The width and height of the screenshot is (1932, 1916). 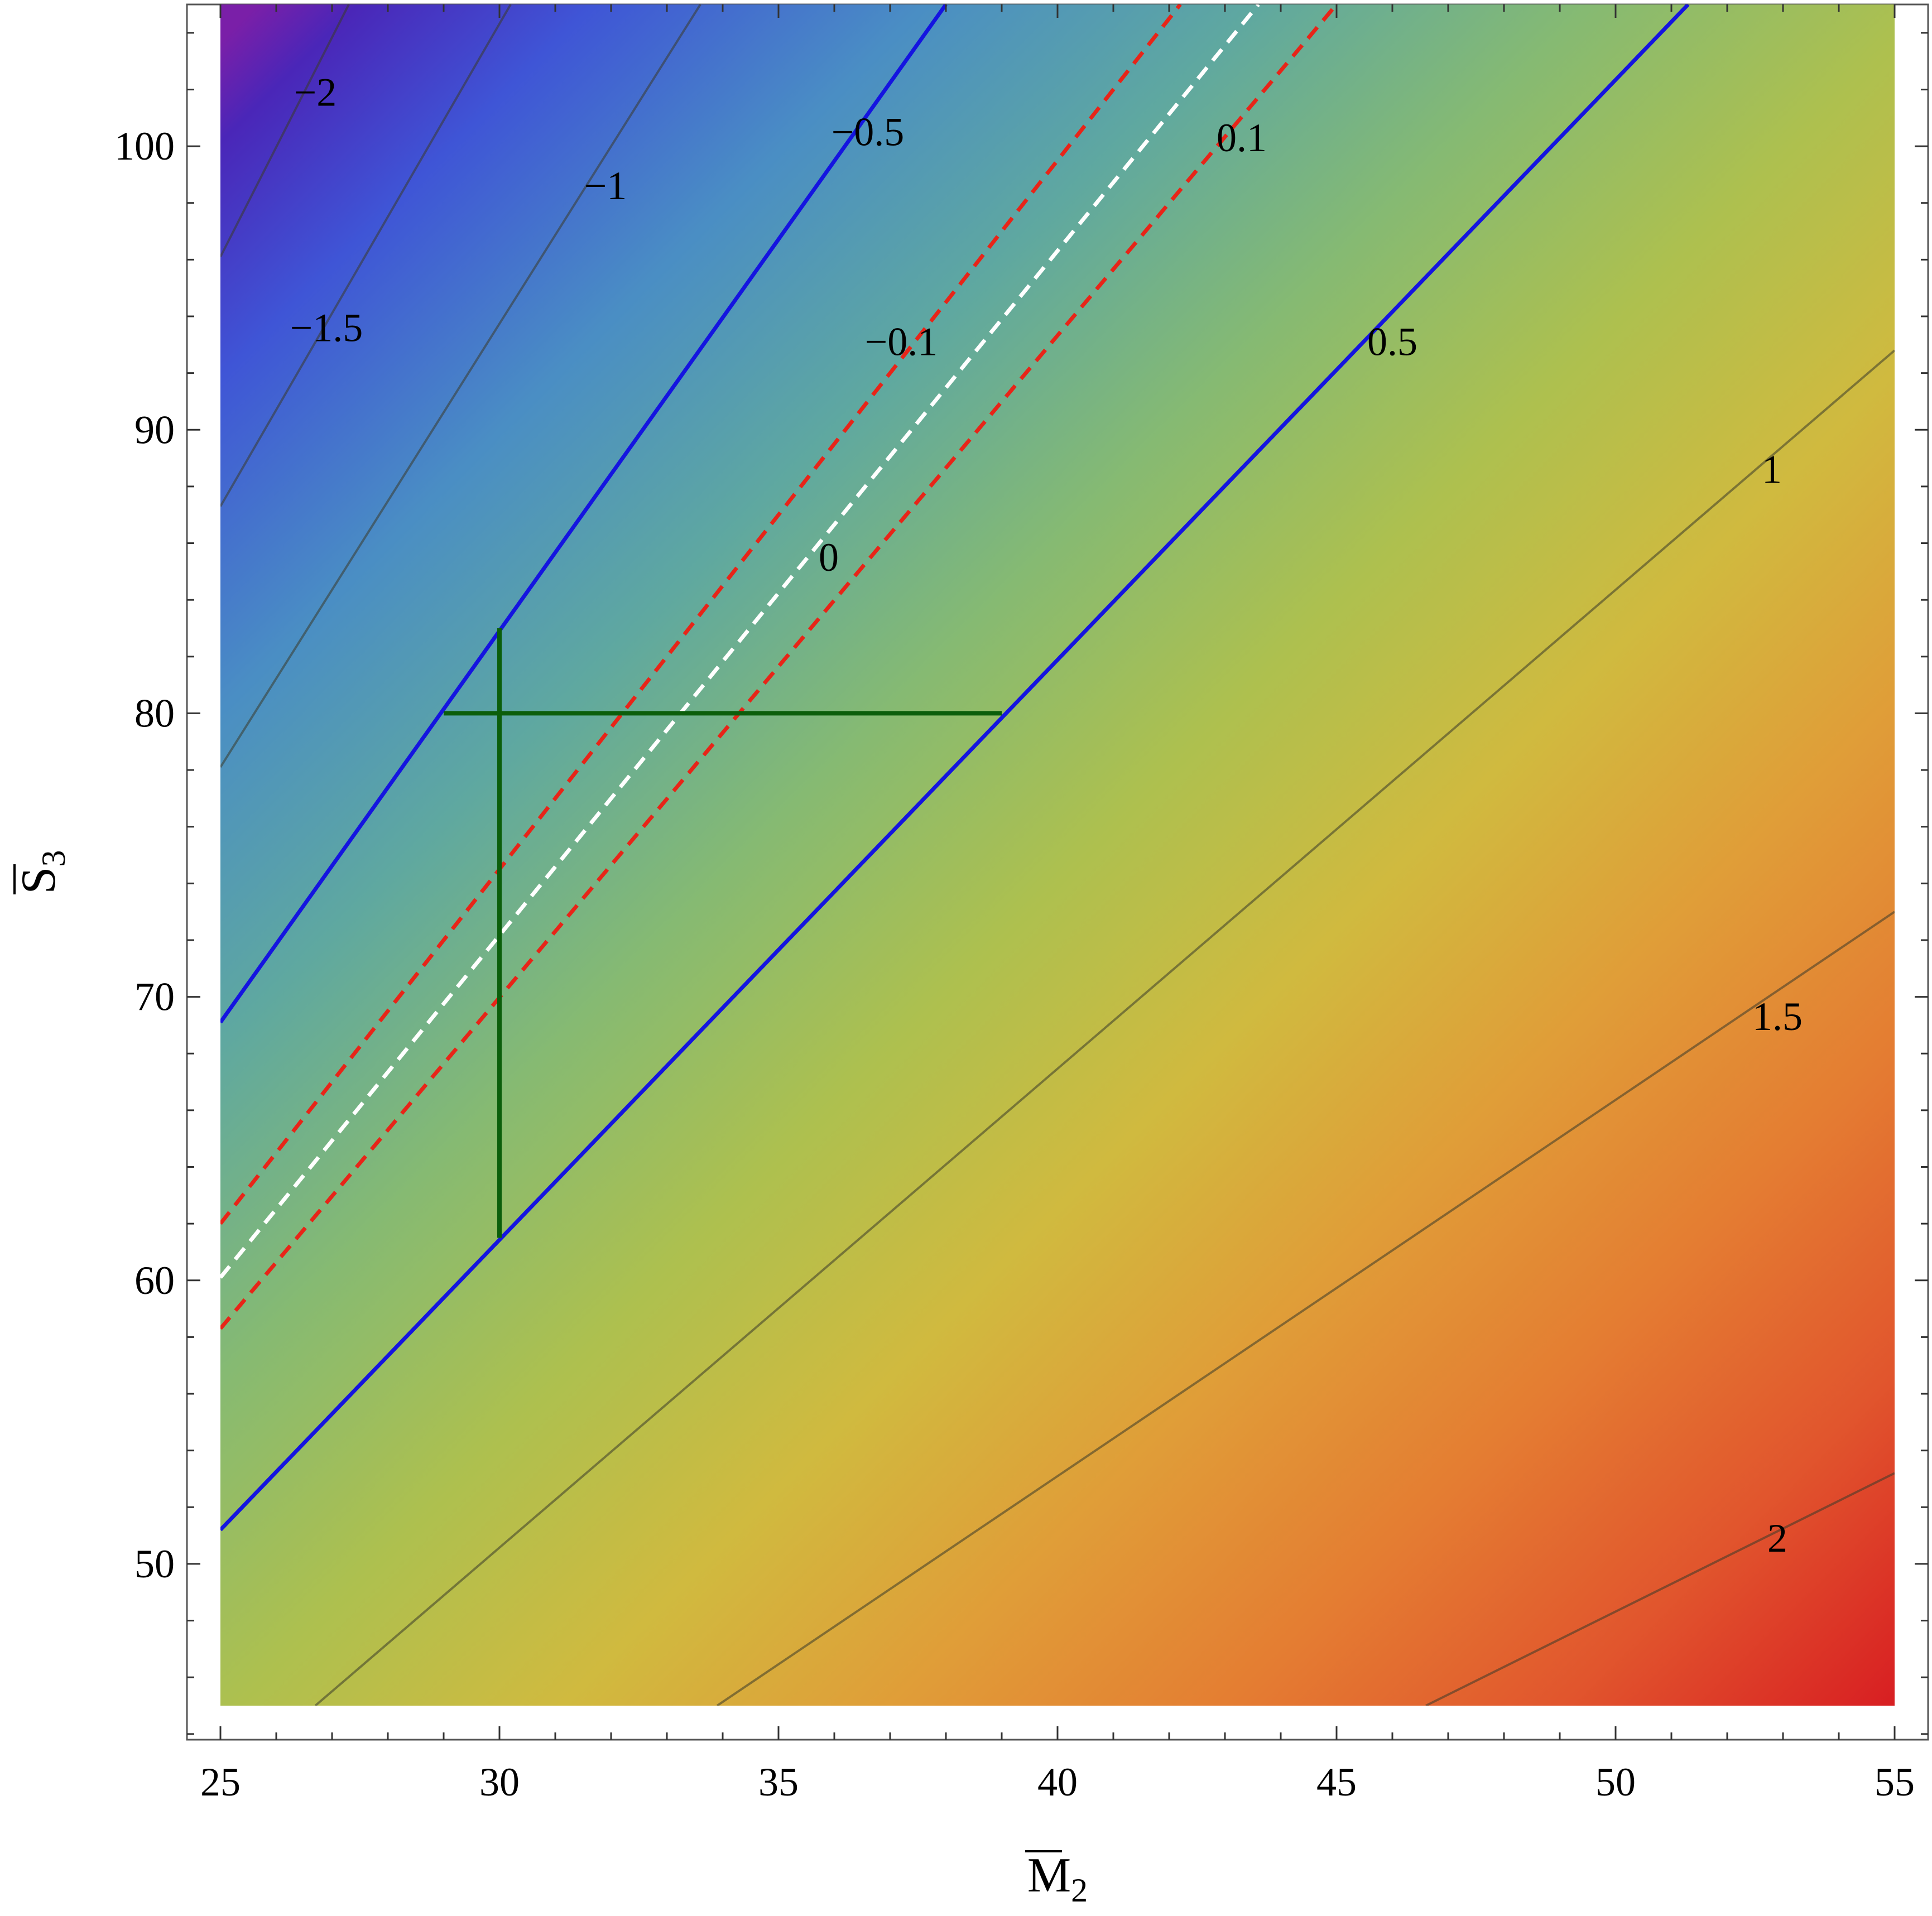 I want to click on contour-label: 0, so click(x=829, y=557).